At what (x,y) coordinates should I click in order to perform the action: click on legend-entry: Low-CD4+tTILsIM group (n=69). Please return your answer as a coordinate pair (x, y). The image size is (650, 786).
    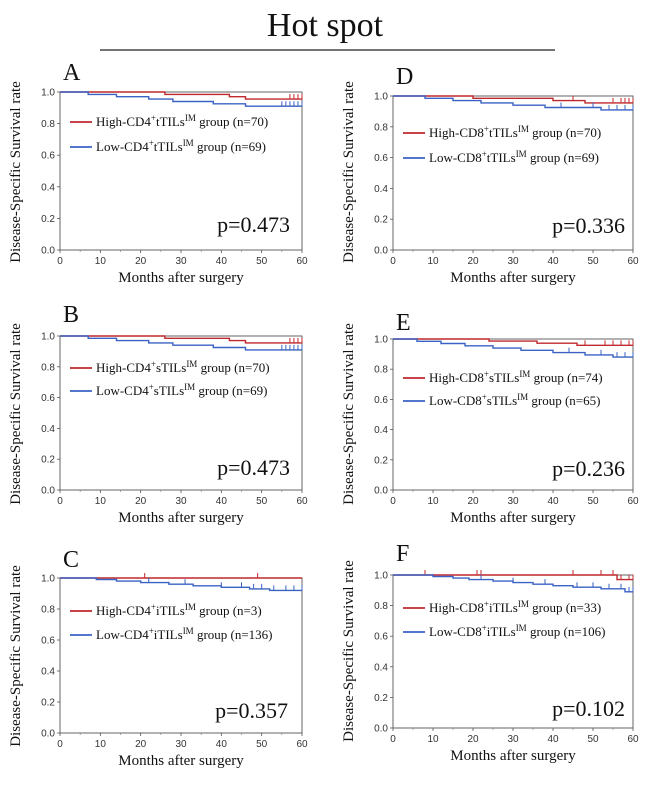
    Looking at the image, I should click on (181, 146).